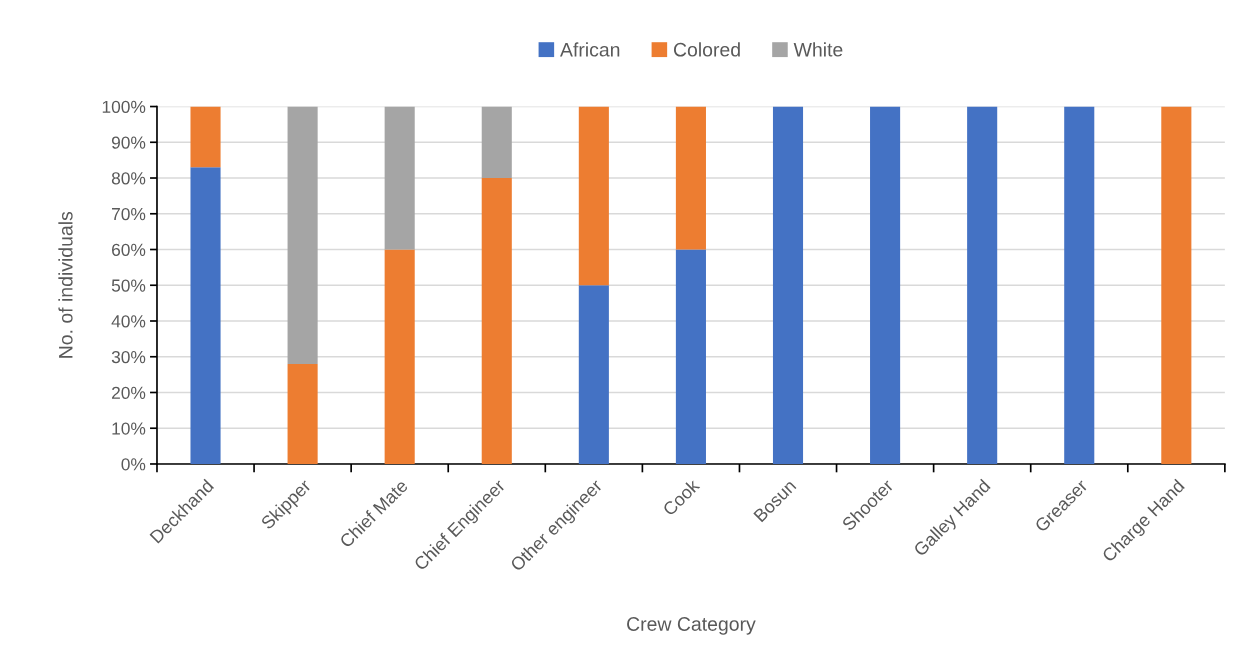 This screenshot has height=670, width=1241. What do you see at coordinates (590, 49) in the screenshot?
I see `legend-label: African` at bounding box center [590, 49].